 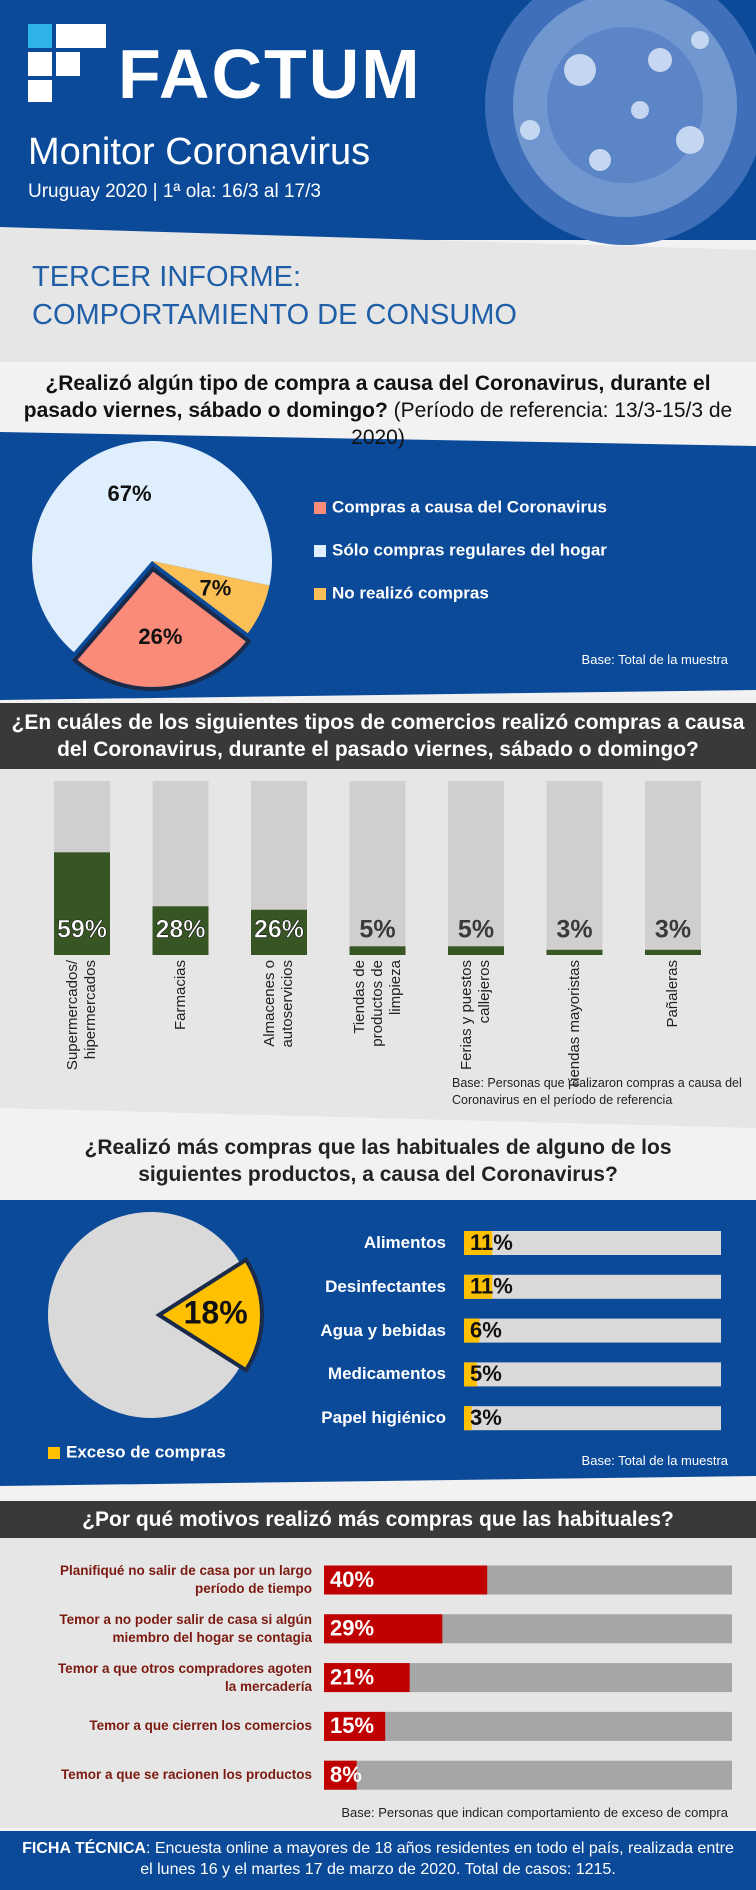 I want to click on y-tick-label: Medicamentos, so click(x=386, y=1374).